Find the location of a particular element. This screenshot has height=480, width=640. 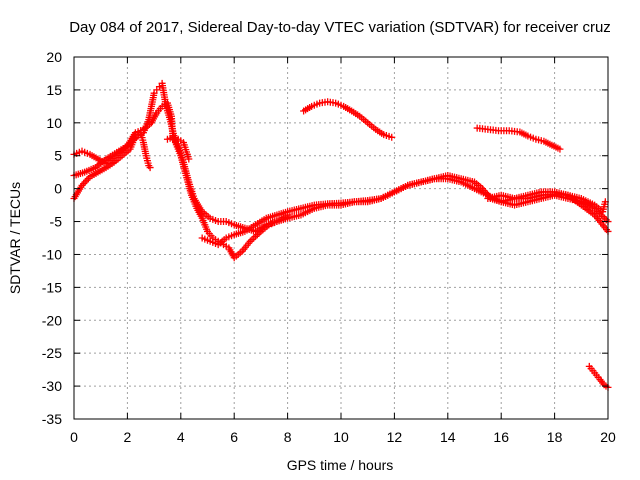

x-tick-label: 12 is located at coordinates (395, 437).